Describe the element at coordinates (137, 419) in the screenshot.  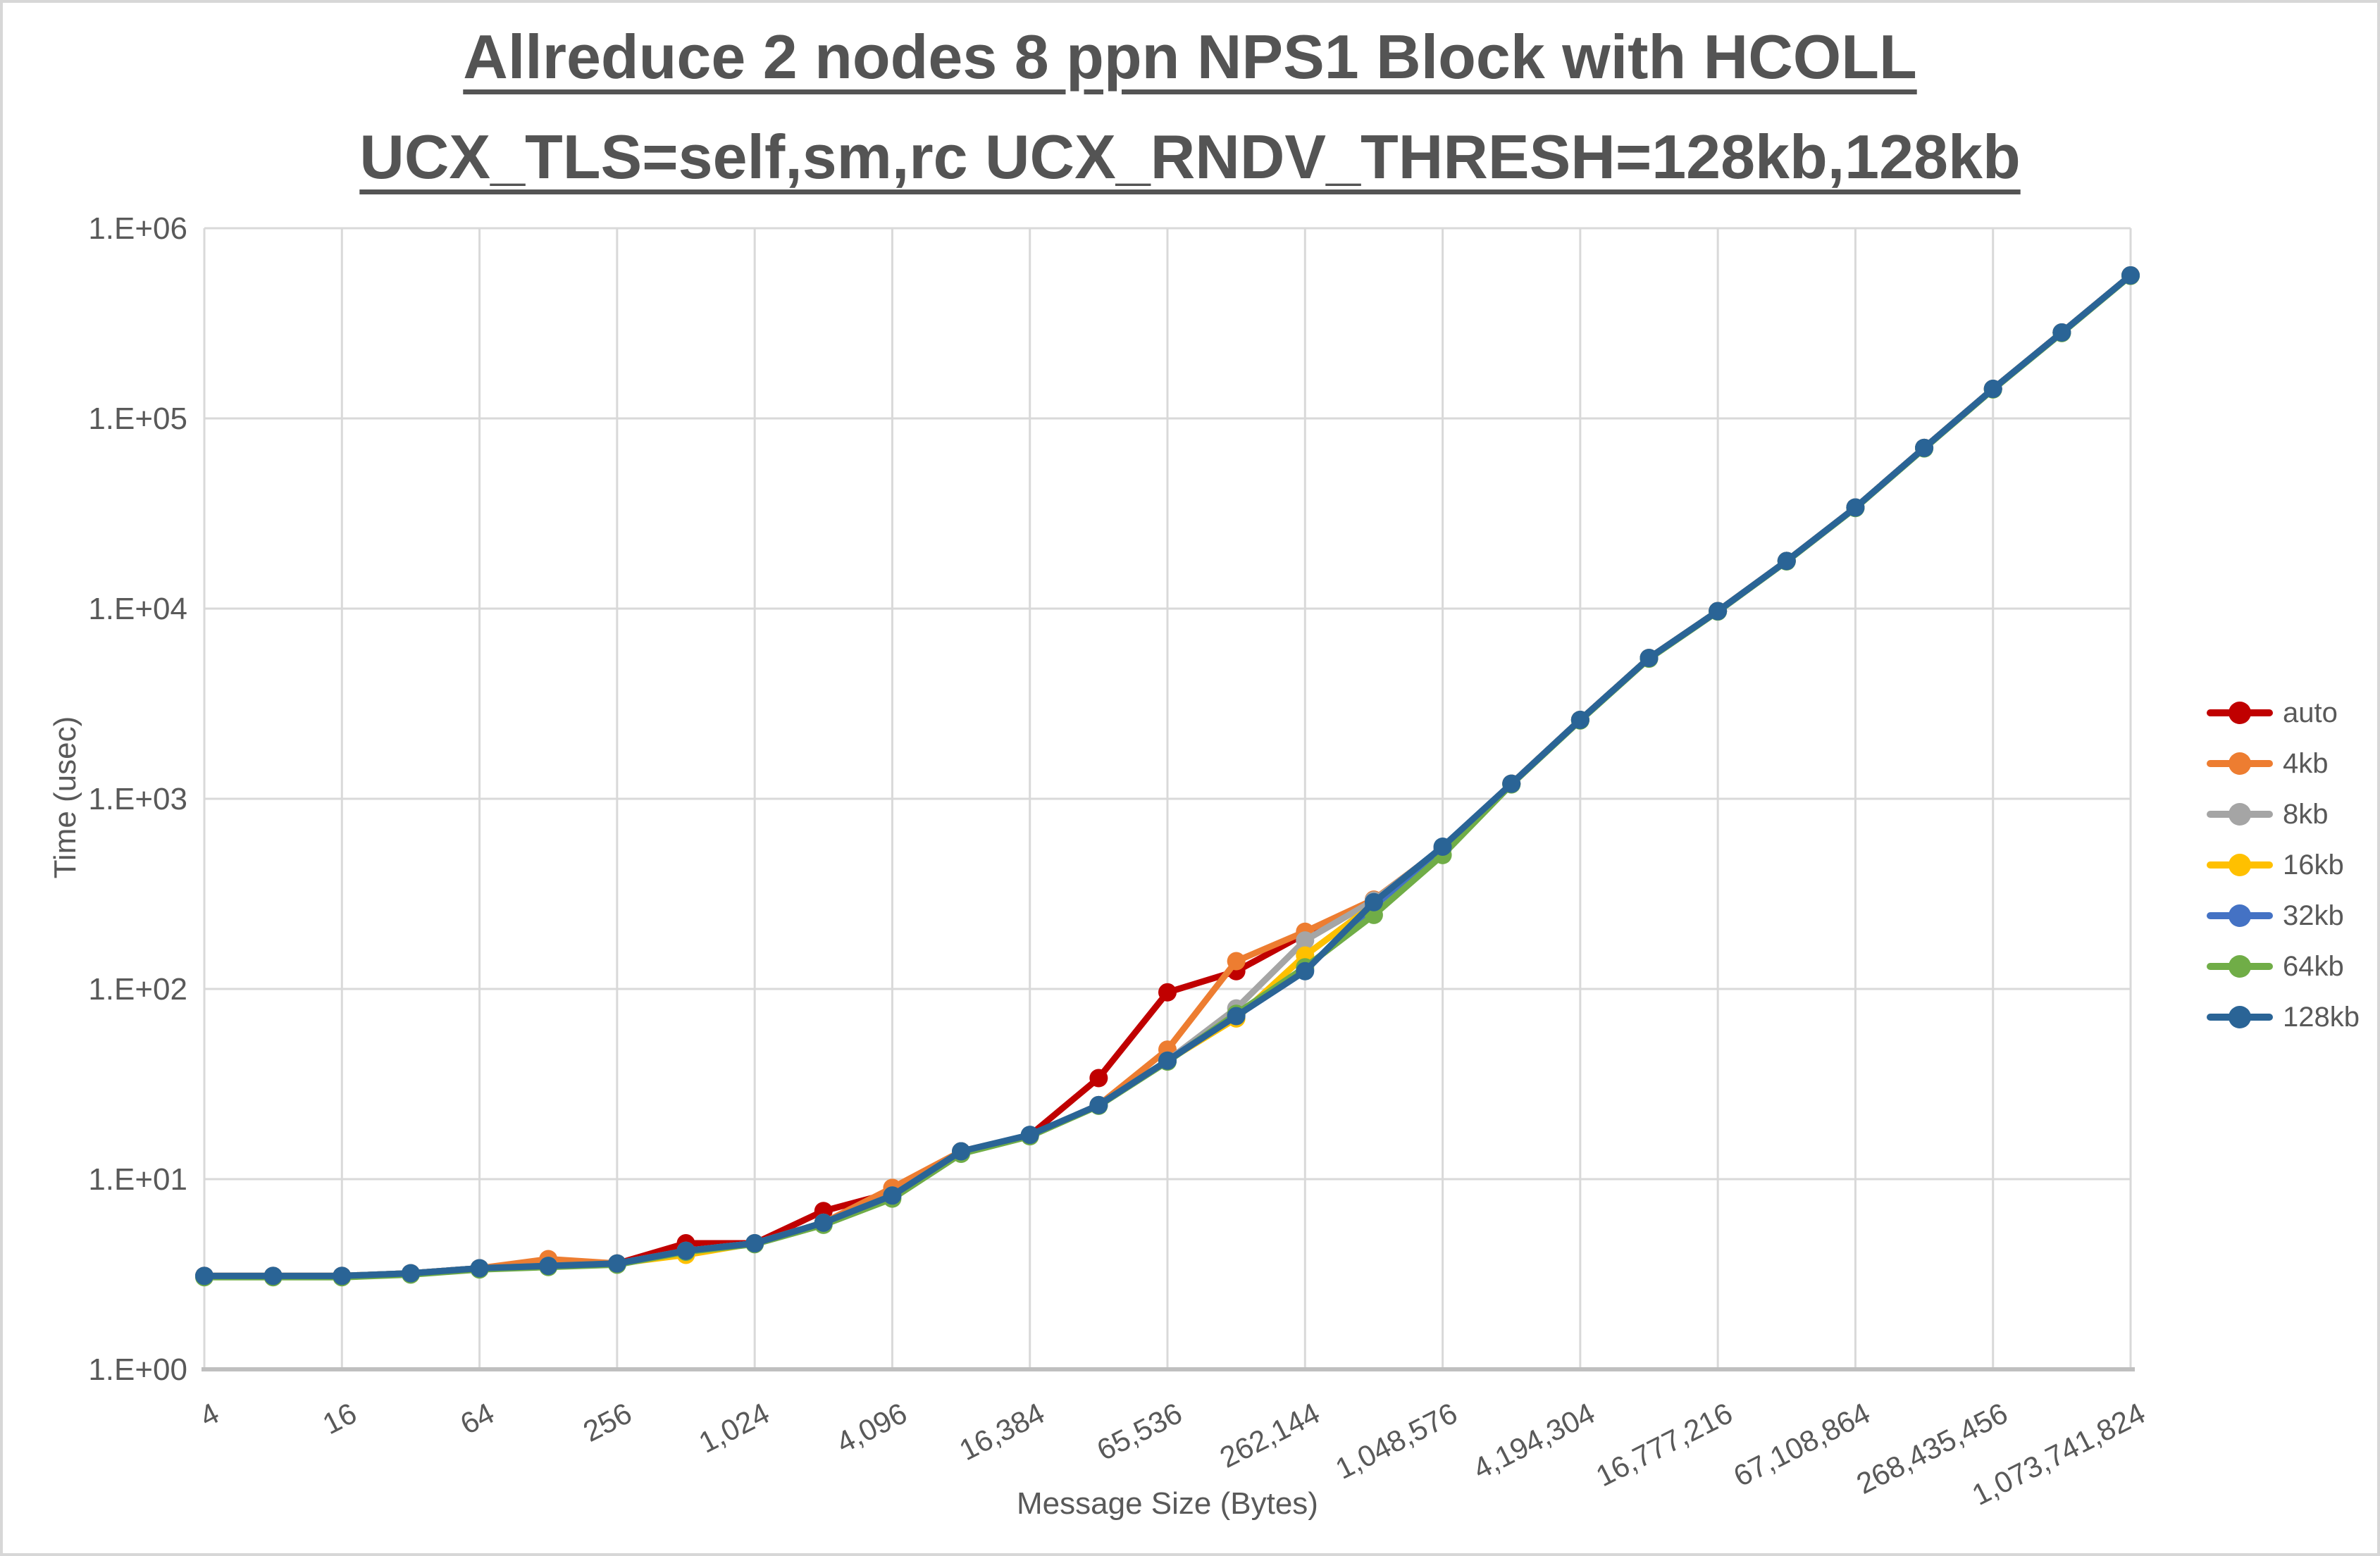
I see `y-tick-label: 1.E+05` at that location.